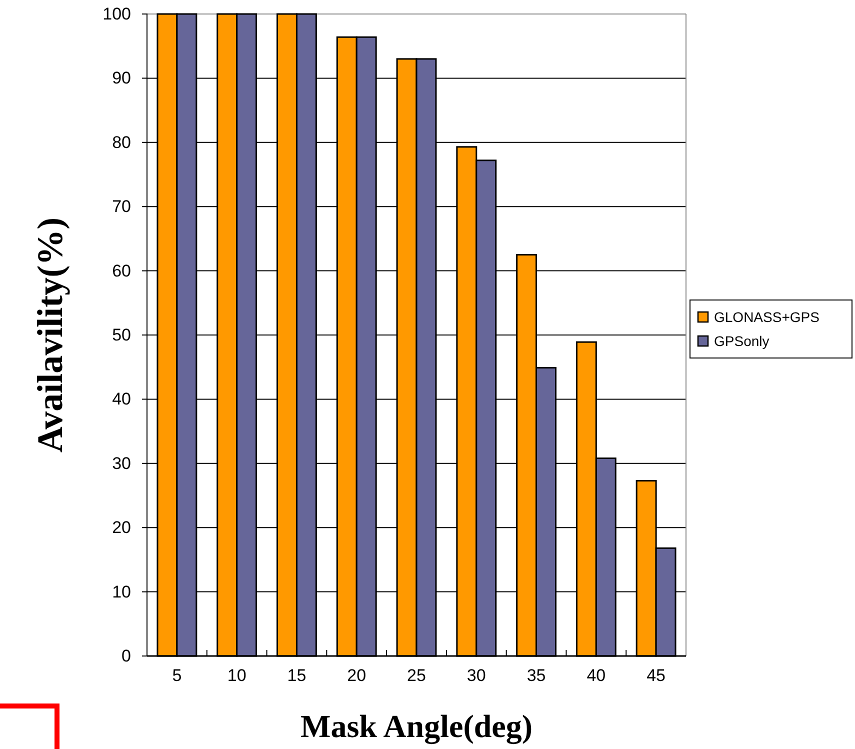 Image resolution: width=855 pixels, height=749 pixels. I want to click on y-axis-title: Availavility(%), so click(50, 335).